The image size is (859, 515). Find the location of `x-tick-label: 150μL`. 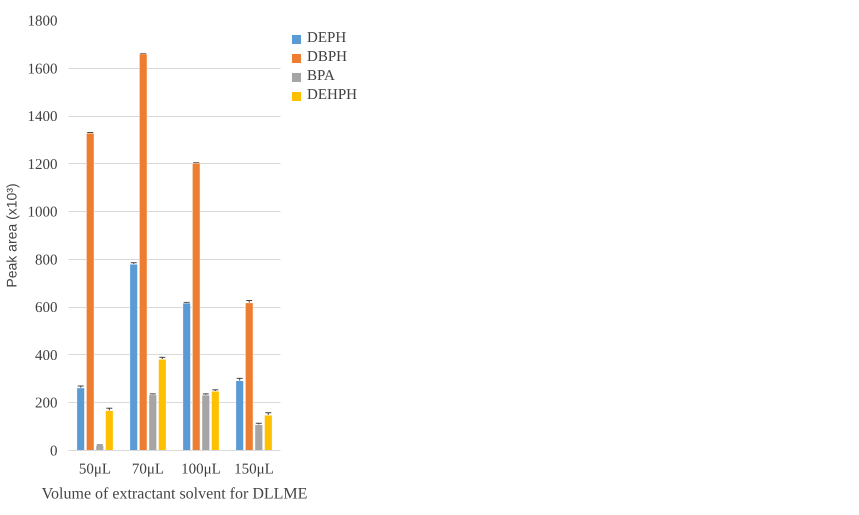

x-tick-label: 150μL is located at coordinates (254, 470).